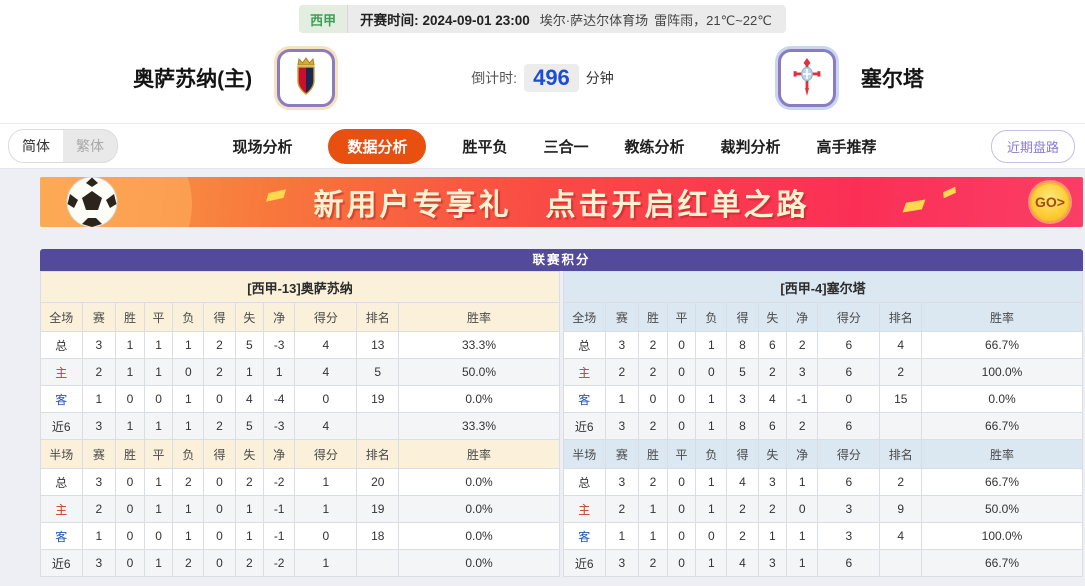  I want to click on table-row: 近6 3 2 0 1 4 3 1 6 66.7%, so click(823, 563).